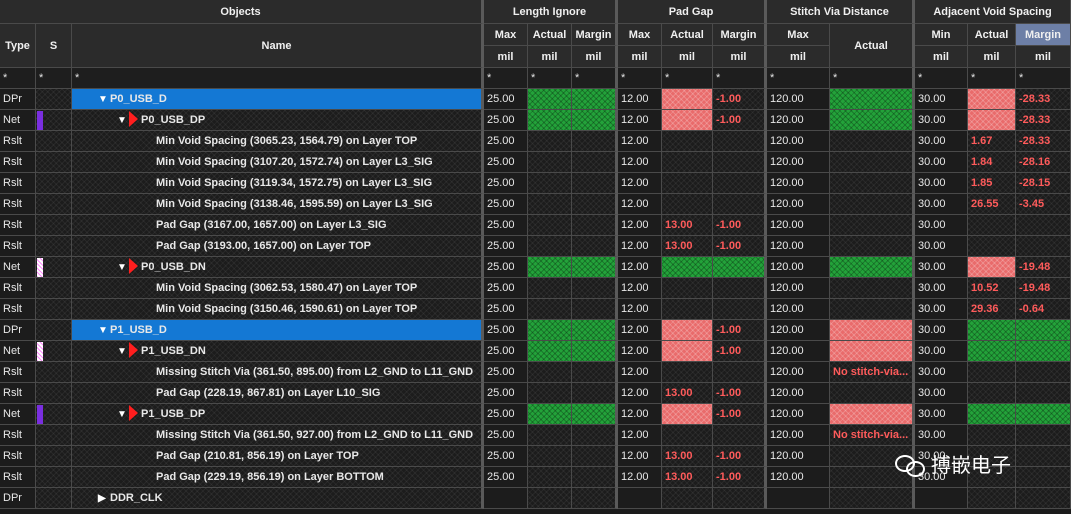  I want to click on column-header-s: S, so click(54, 46).